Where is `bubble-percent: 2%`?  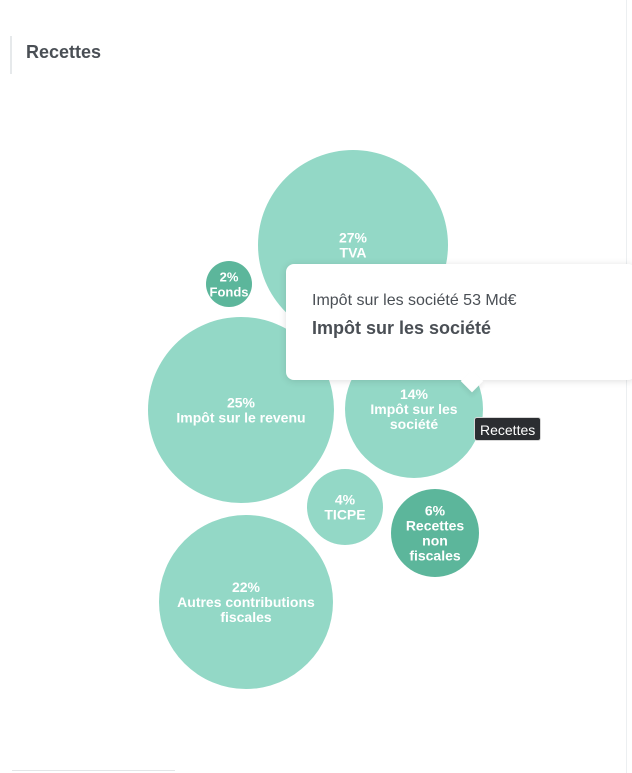
bubble-percent: 2% is located at coordinates (229, 277).